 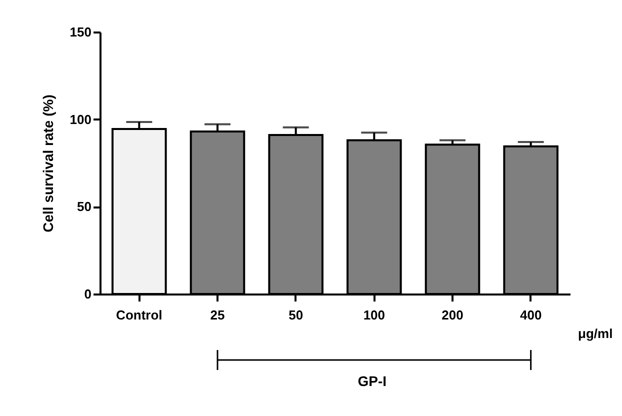 What do you see at coordinates (296, 315) in the screenshot?
I see `x-tick-label: 50` at bounding box center [296, 315].